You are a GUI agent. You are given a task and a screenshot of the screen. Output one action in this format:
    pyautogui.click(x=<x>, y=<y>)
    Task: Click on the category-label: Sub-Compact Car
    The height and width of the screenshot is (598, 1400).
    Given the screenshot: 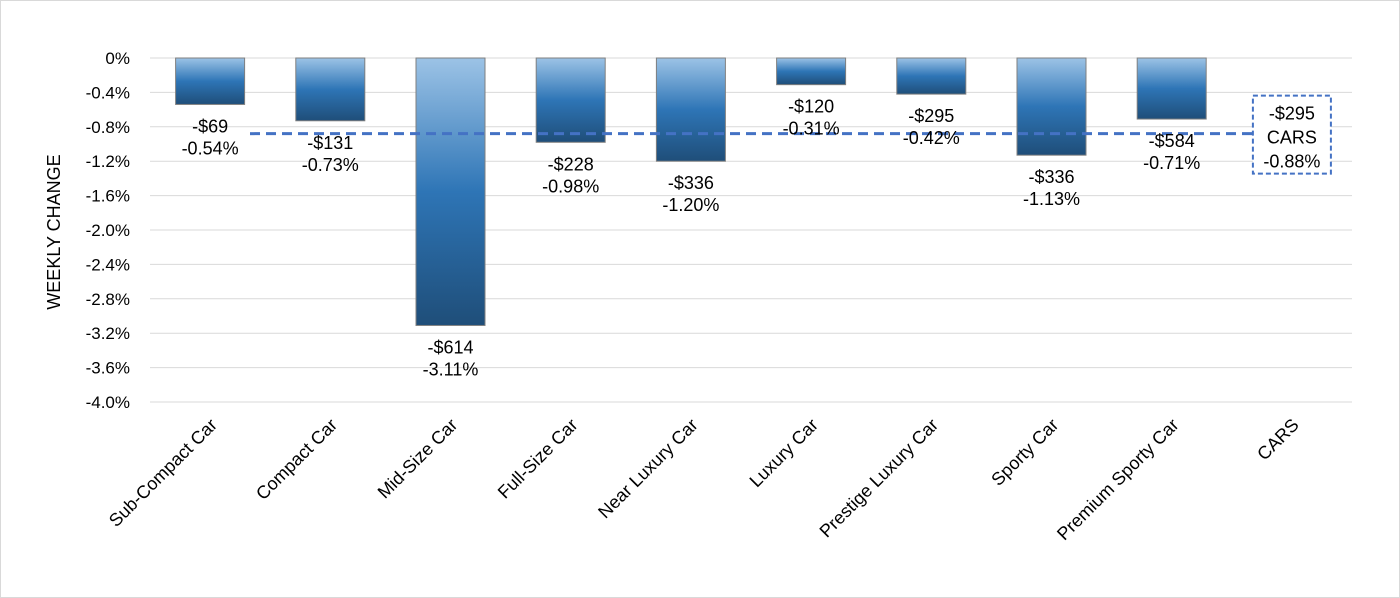 What is the action you would take?
    pyautogui.click(x=163, y=473)
    